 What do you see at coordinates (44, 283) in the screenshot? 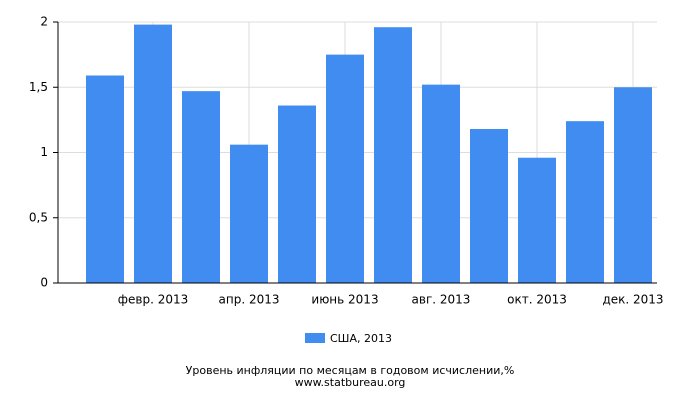
I see `y-tick-label: 0` at bounding box center [44, 283].